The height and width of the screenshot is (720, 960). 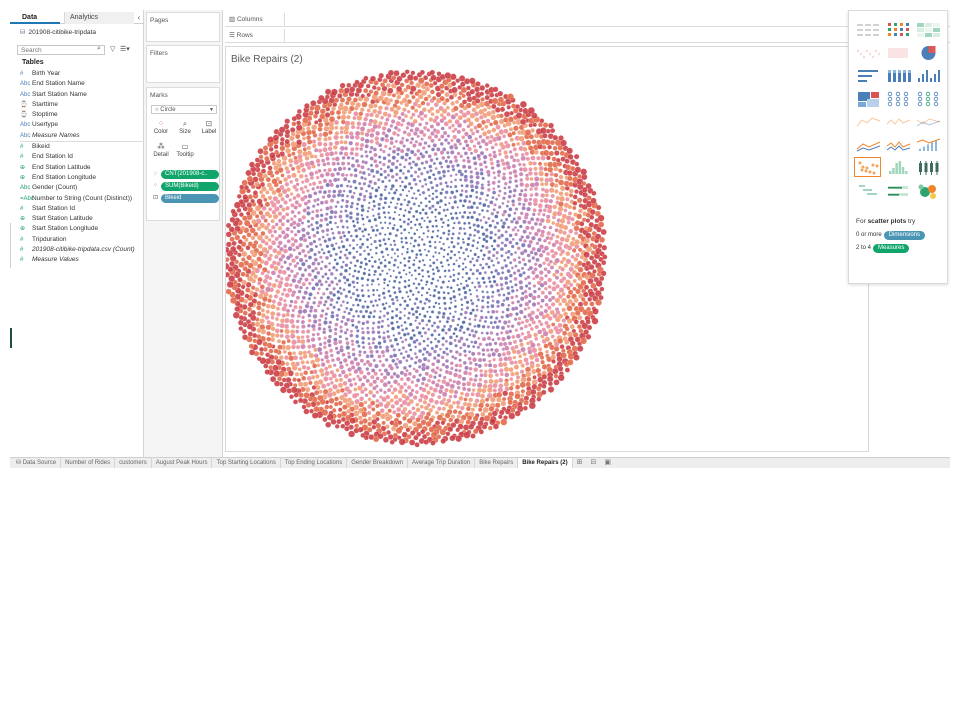 I want to click on field-item: # End Station Id, so click(x=82, y=157).